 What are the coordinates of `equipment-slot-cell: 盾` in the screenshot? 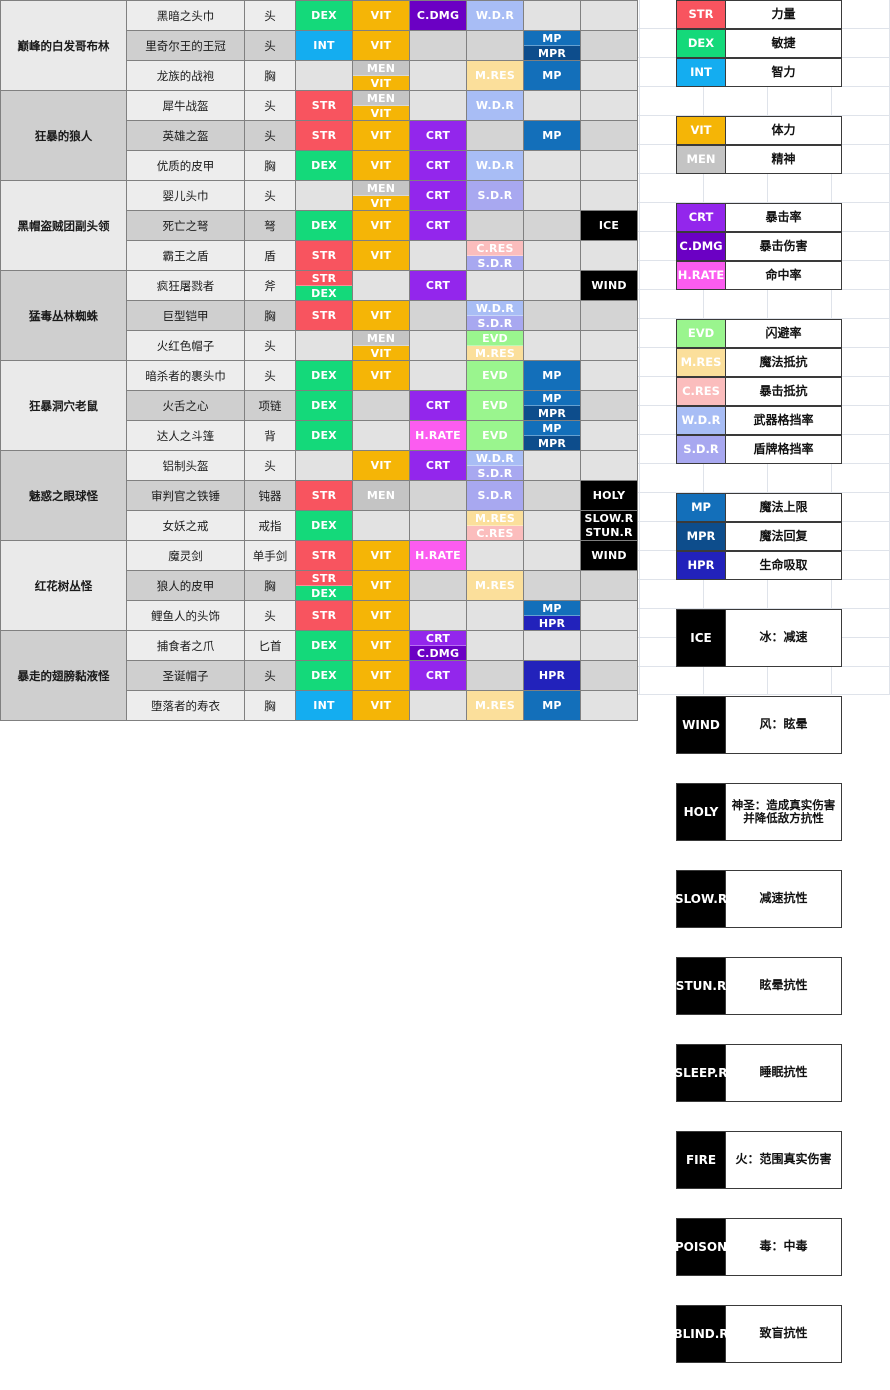 It's located at (270, 255).